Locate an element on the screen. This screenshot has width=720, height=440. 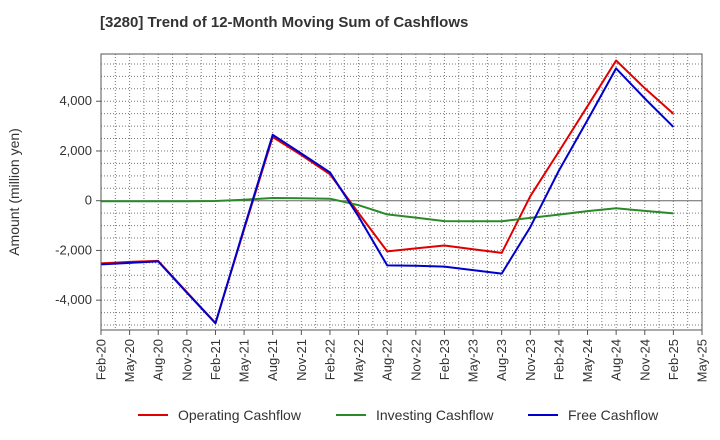
x-tick-label: May-22 is located at coordinates (358, 360).